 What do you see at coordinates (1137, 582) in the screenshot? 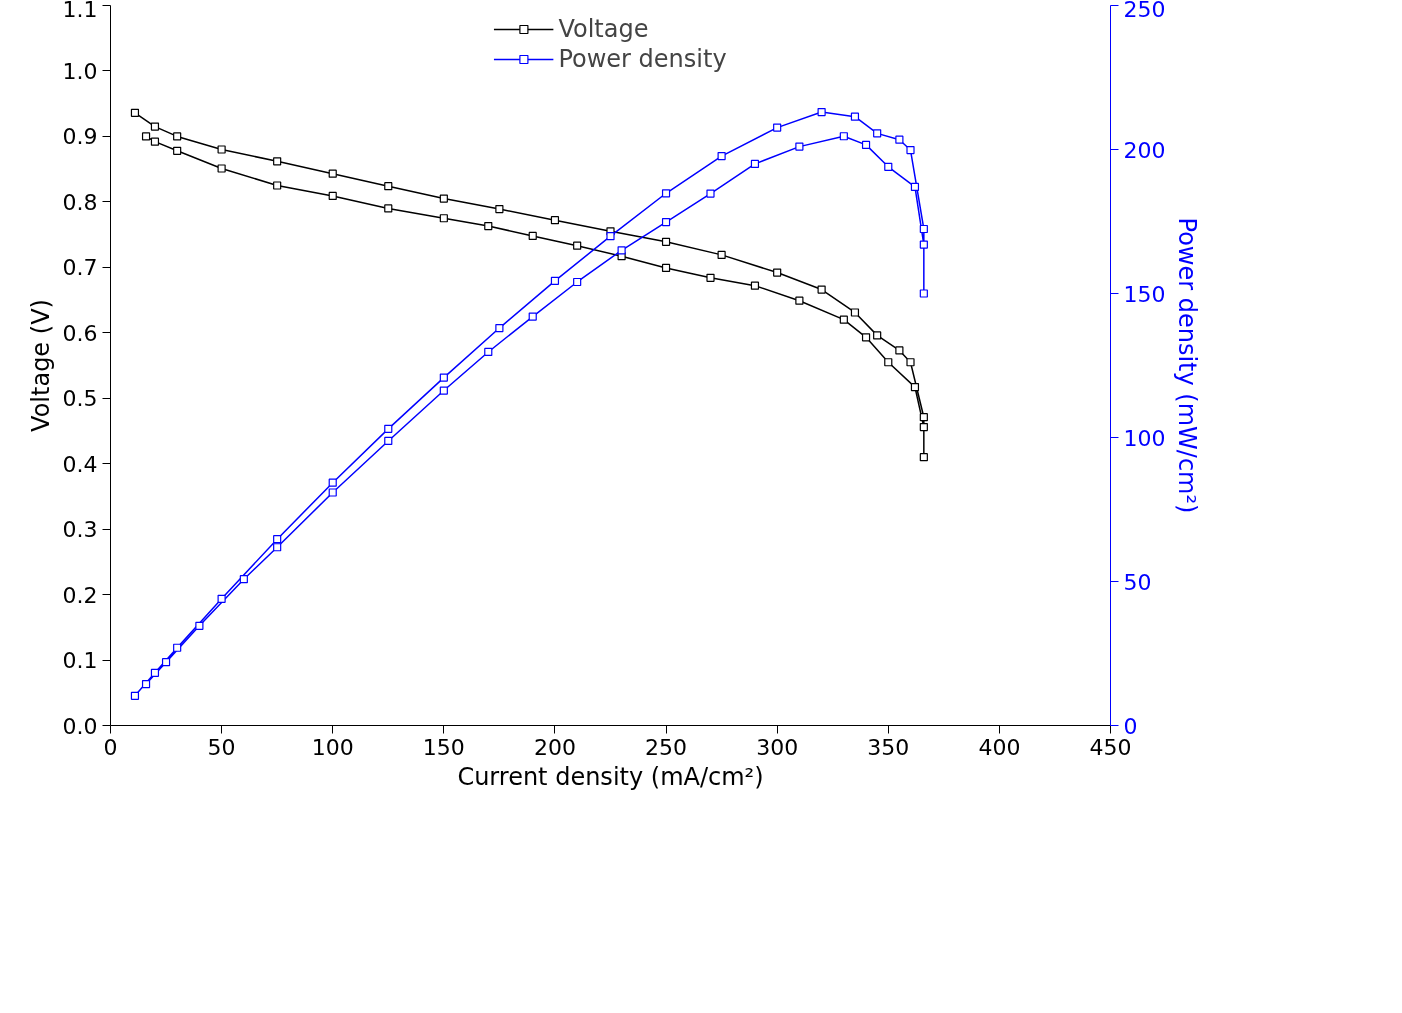
I see `y2-tick-label: 50` at bounding box center [1137, 582].